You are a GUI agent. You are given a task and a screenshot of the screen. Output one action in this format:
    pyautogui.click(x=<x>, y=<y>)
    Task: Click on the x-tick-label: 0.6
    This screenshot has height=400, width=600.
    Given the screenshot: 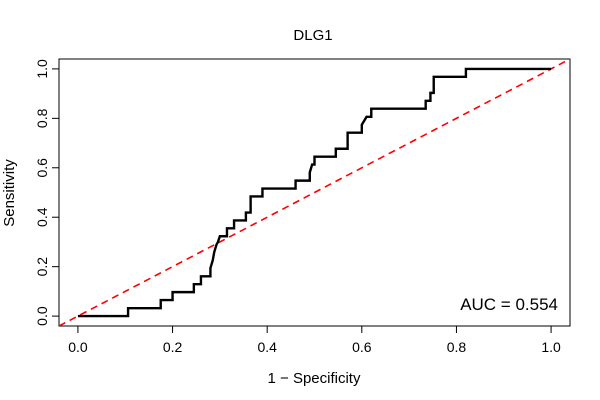 What is the action you would take?
    pyautogui.click(x=362, y=347)
    